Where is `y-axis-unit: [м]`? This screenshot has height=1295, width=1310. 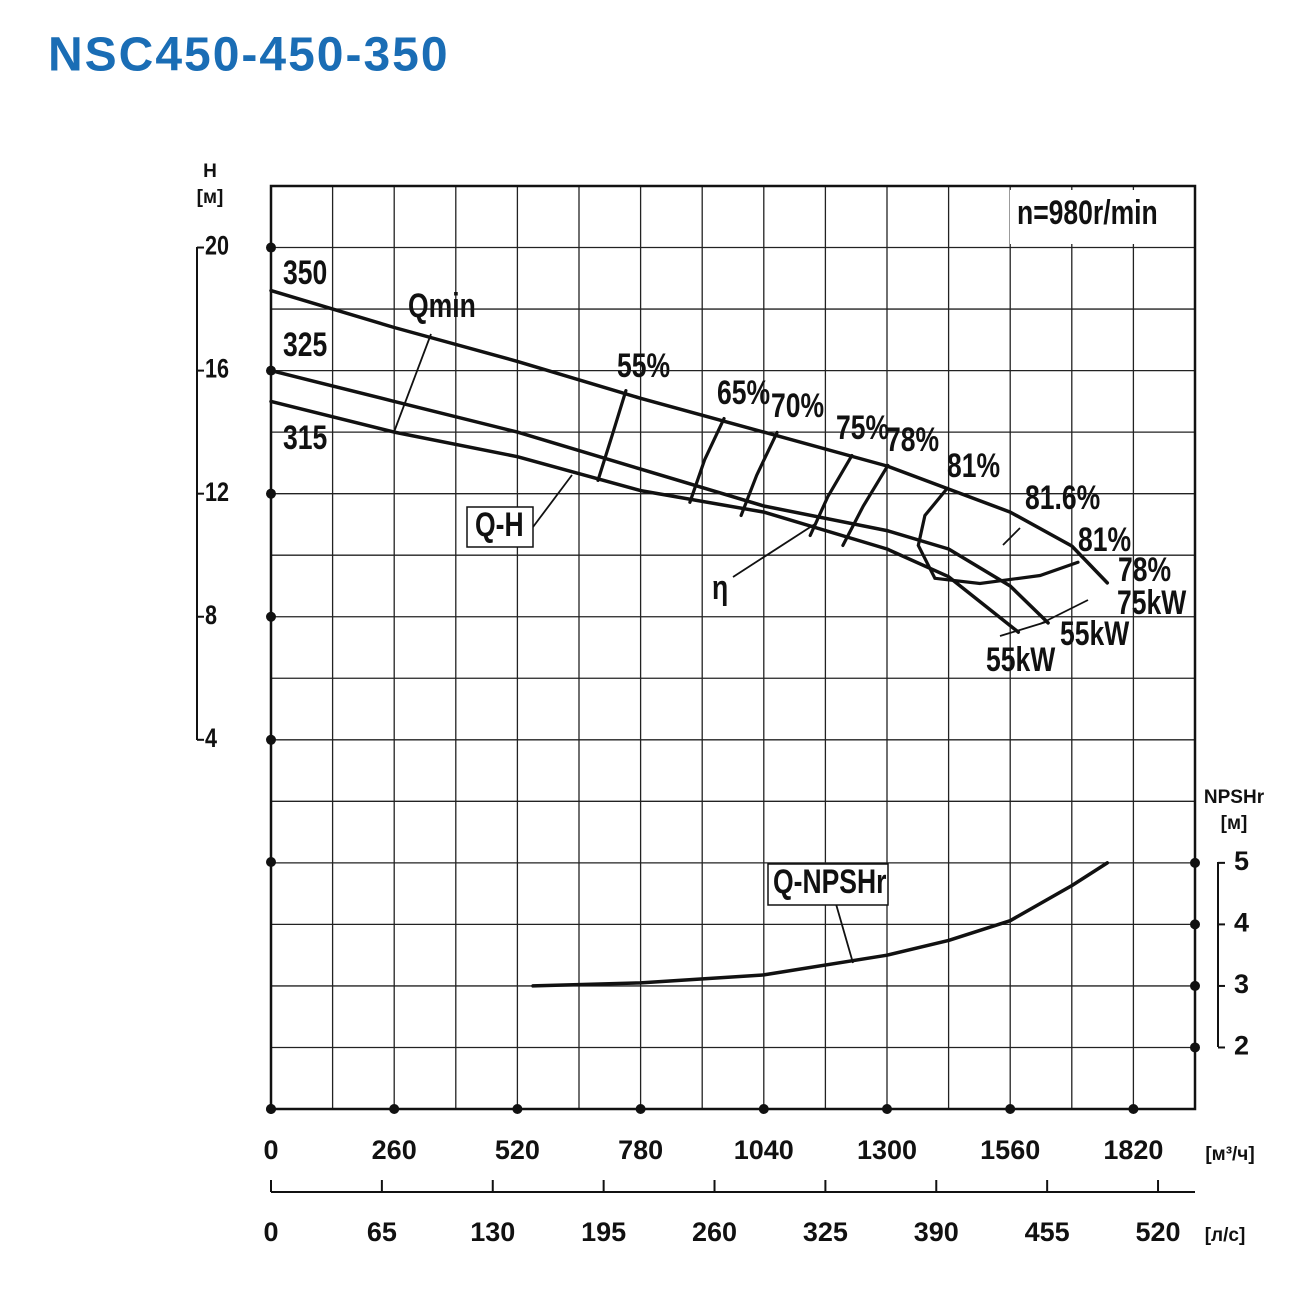 y-axis-unit: [м] is located at coordinates (210, 197).